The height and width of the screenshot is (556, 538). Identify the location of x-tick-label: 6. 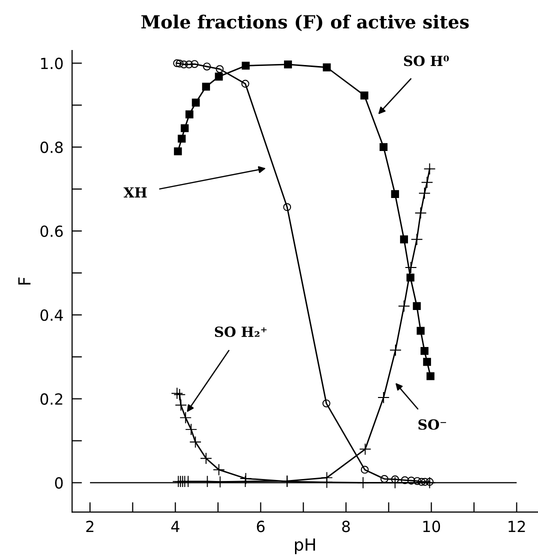
(260, 526).